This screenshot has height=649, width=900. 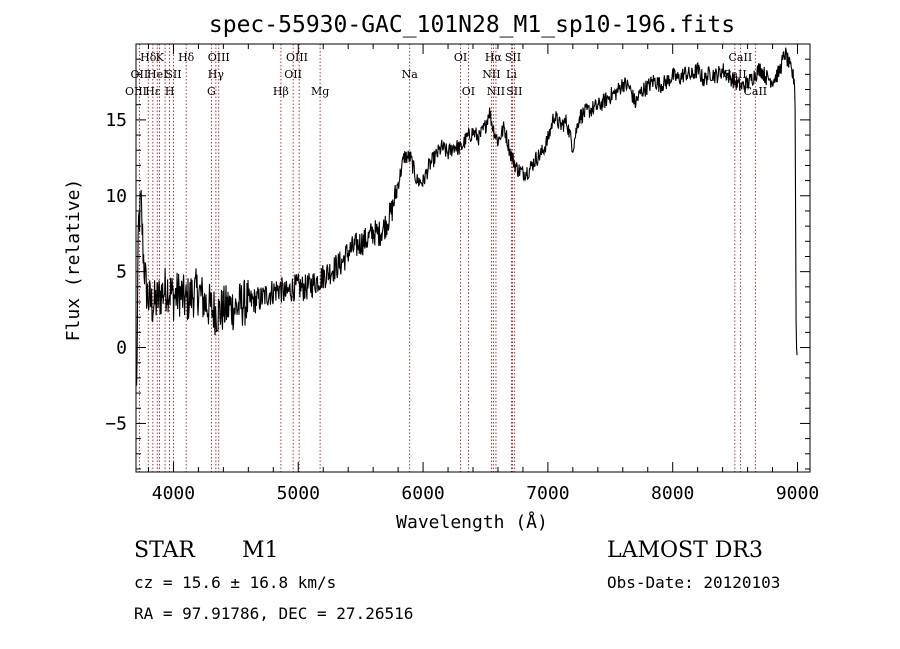 What do you see at coordinates (511, 74) in the screenshot?
I see `line-label: Li` at bounding box center [511, 74].